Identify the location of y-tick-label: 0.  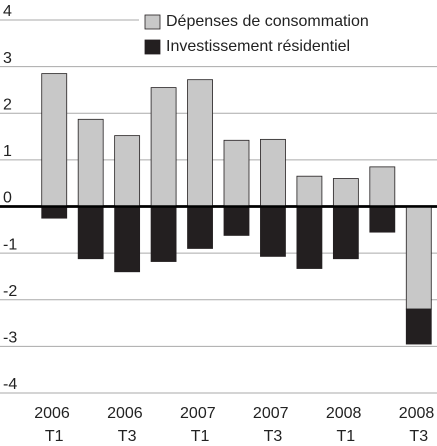
(7, 198).